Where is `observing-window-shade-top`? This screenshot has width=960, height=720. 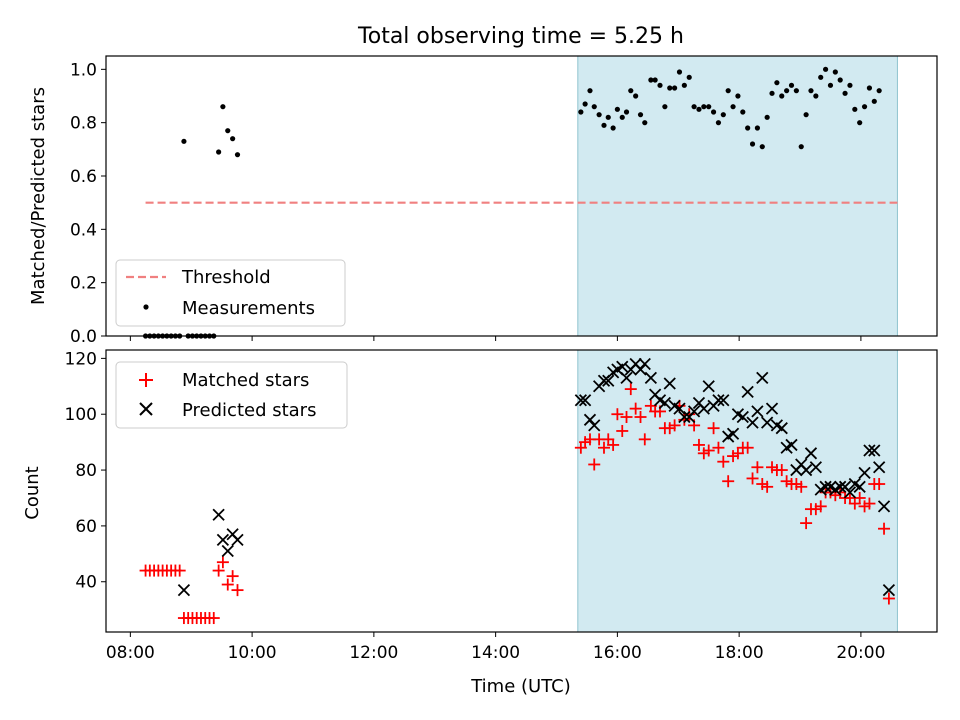
observing-window-shade-top is located at coordinates (737, 196).